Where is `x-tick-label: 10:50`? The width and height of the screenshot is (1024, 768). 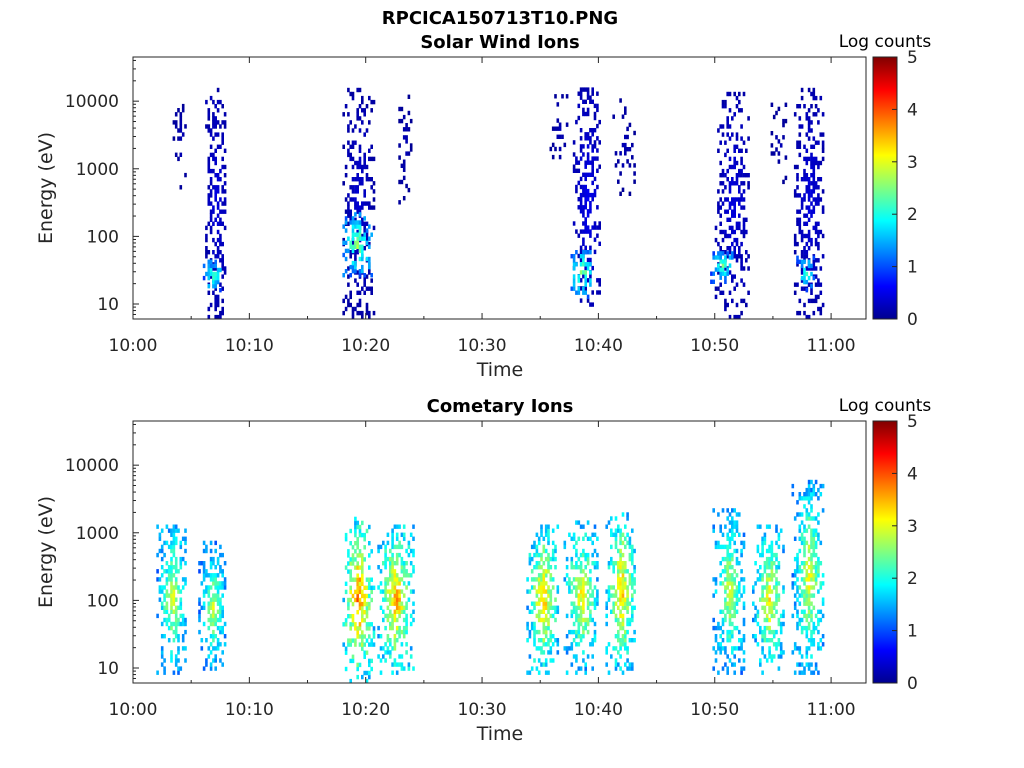 x-tick-label: 10:50 is located at coordinates (714, 710).